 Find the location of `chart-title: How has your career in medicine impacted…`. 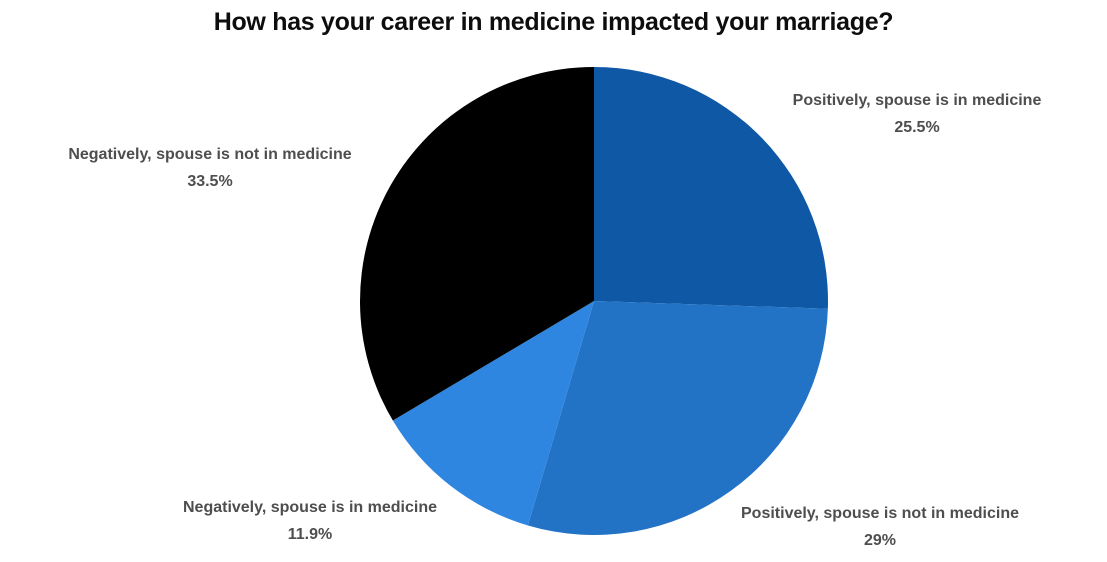

chart-title: How has your career in medicine impacted… is located at coordinates (553, 22).